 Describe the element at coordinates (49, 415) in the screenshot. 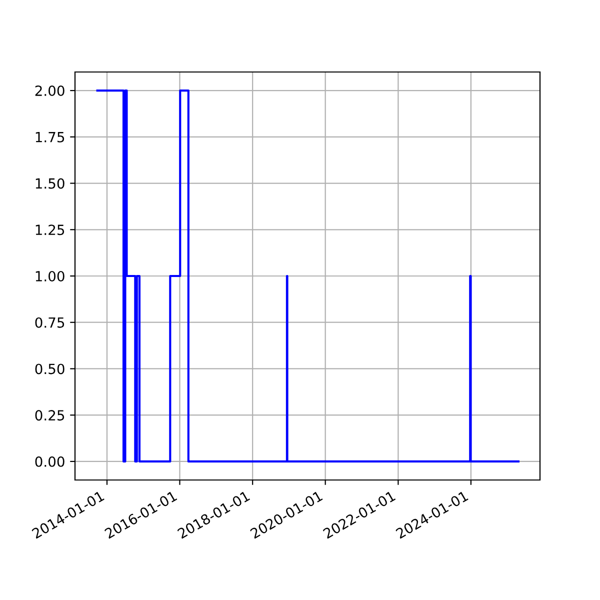

I see `y-tick-label: 0.25` at that location.